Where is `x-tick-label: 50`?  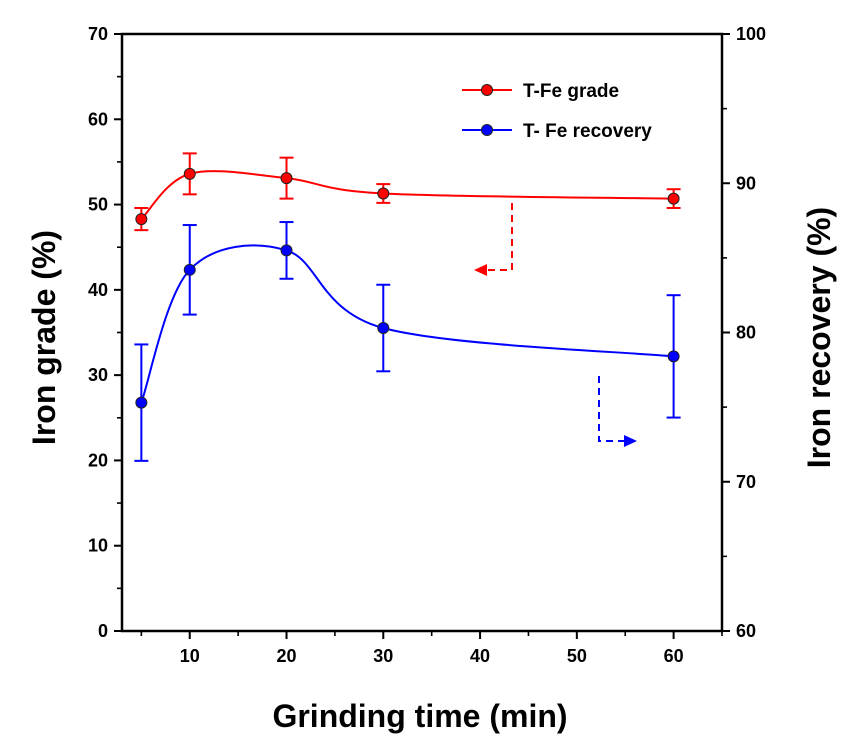
x-tick-label: 50 is located at coordinates (577, 656).